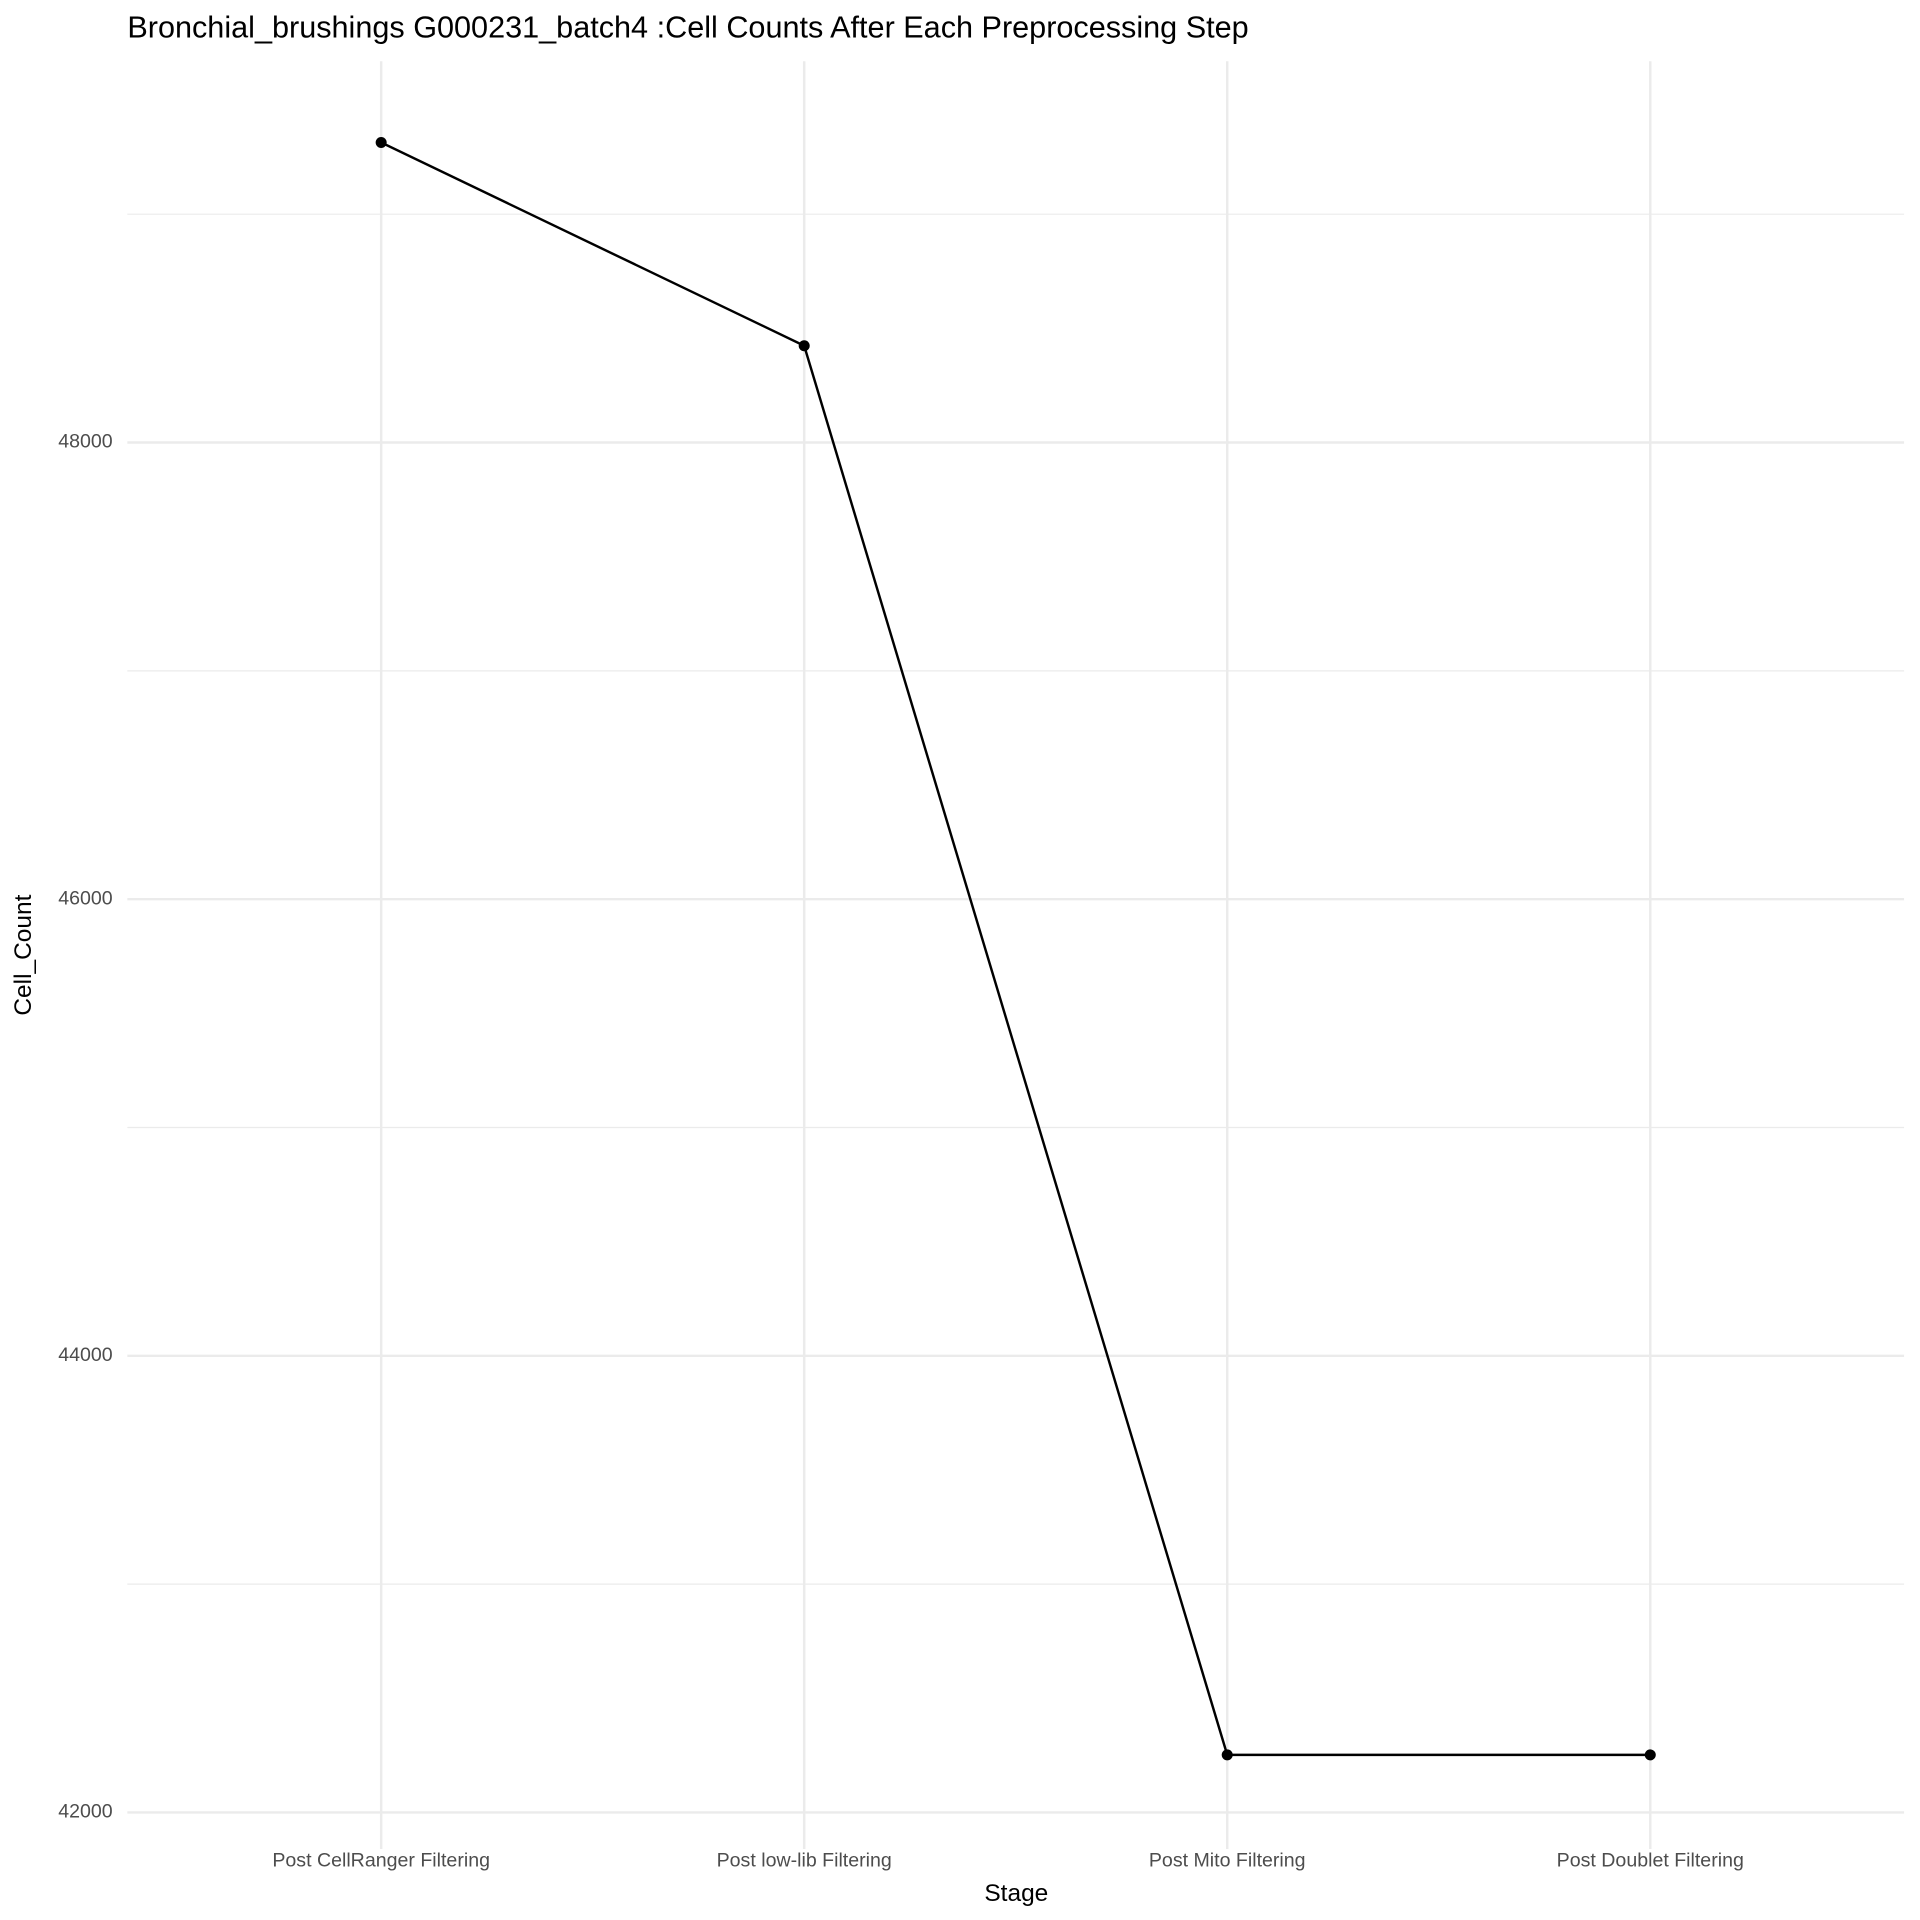 This screenshot has width=1920, height=1920. Describe the element at coordinates (1650, 1860) in the screenshot. I see `x-tick-label: Post Doublet Filtering` at that location.